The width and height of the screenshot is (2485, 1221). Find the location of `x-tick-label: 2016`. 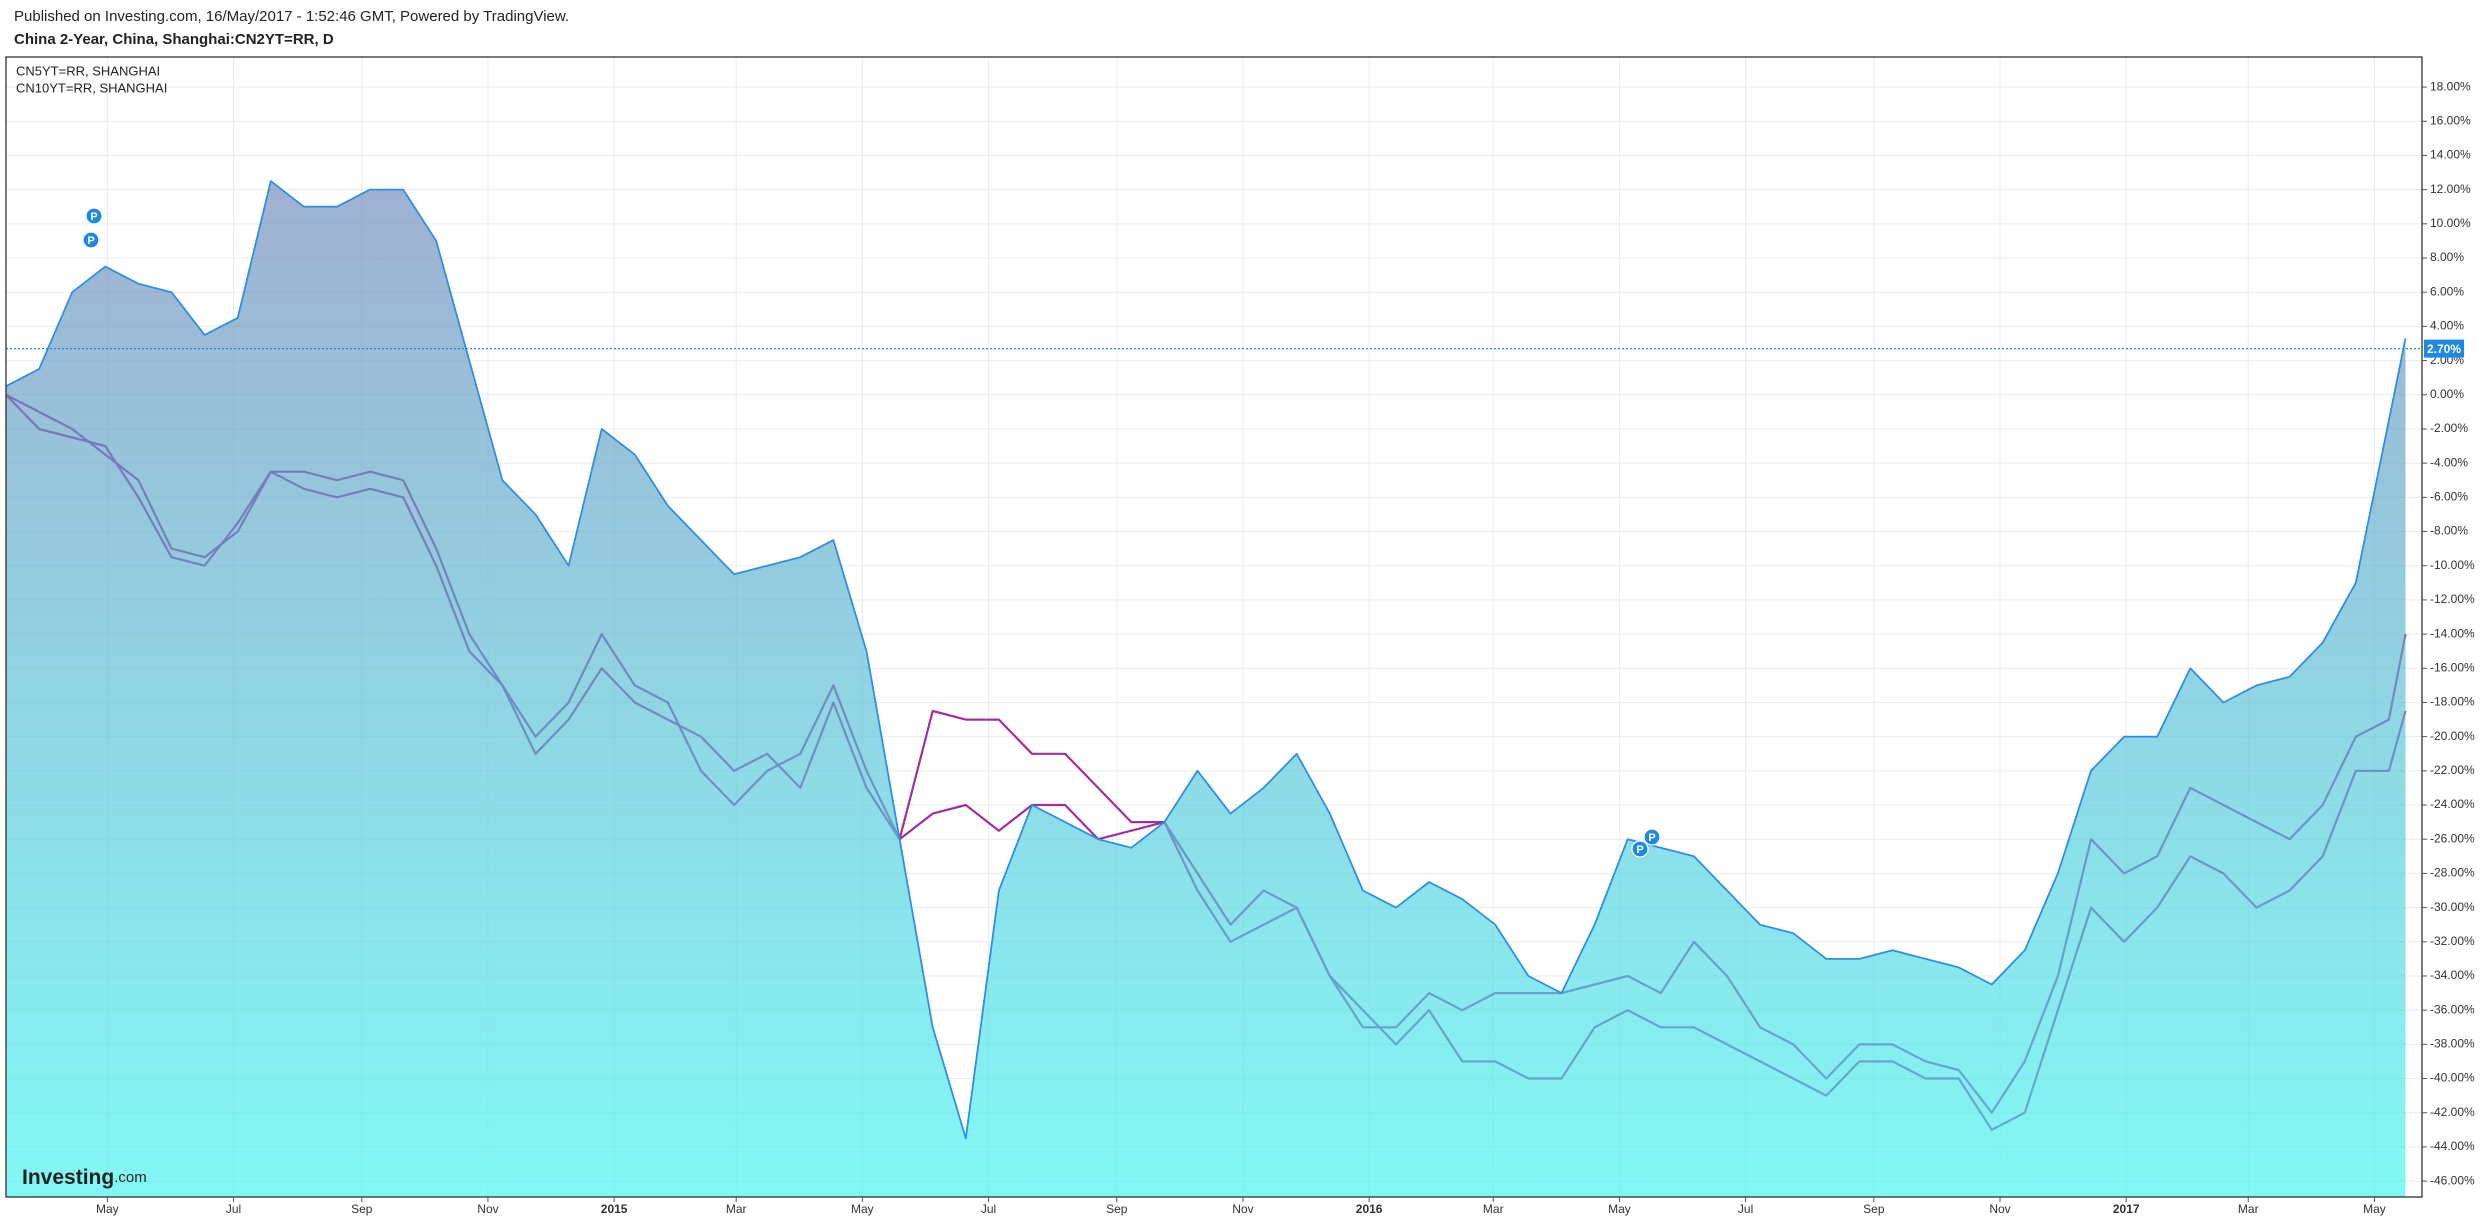

x-tick-label: 2016 is located at coordinates (1369, 1209).